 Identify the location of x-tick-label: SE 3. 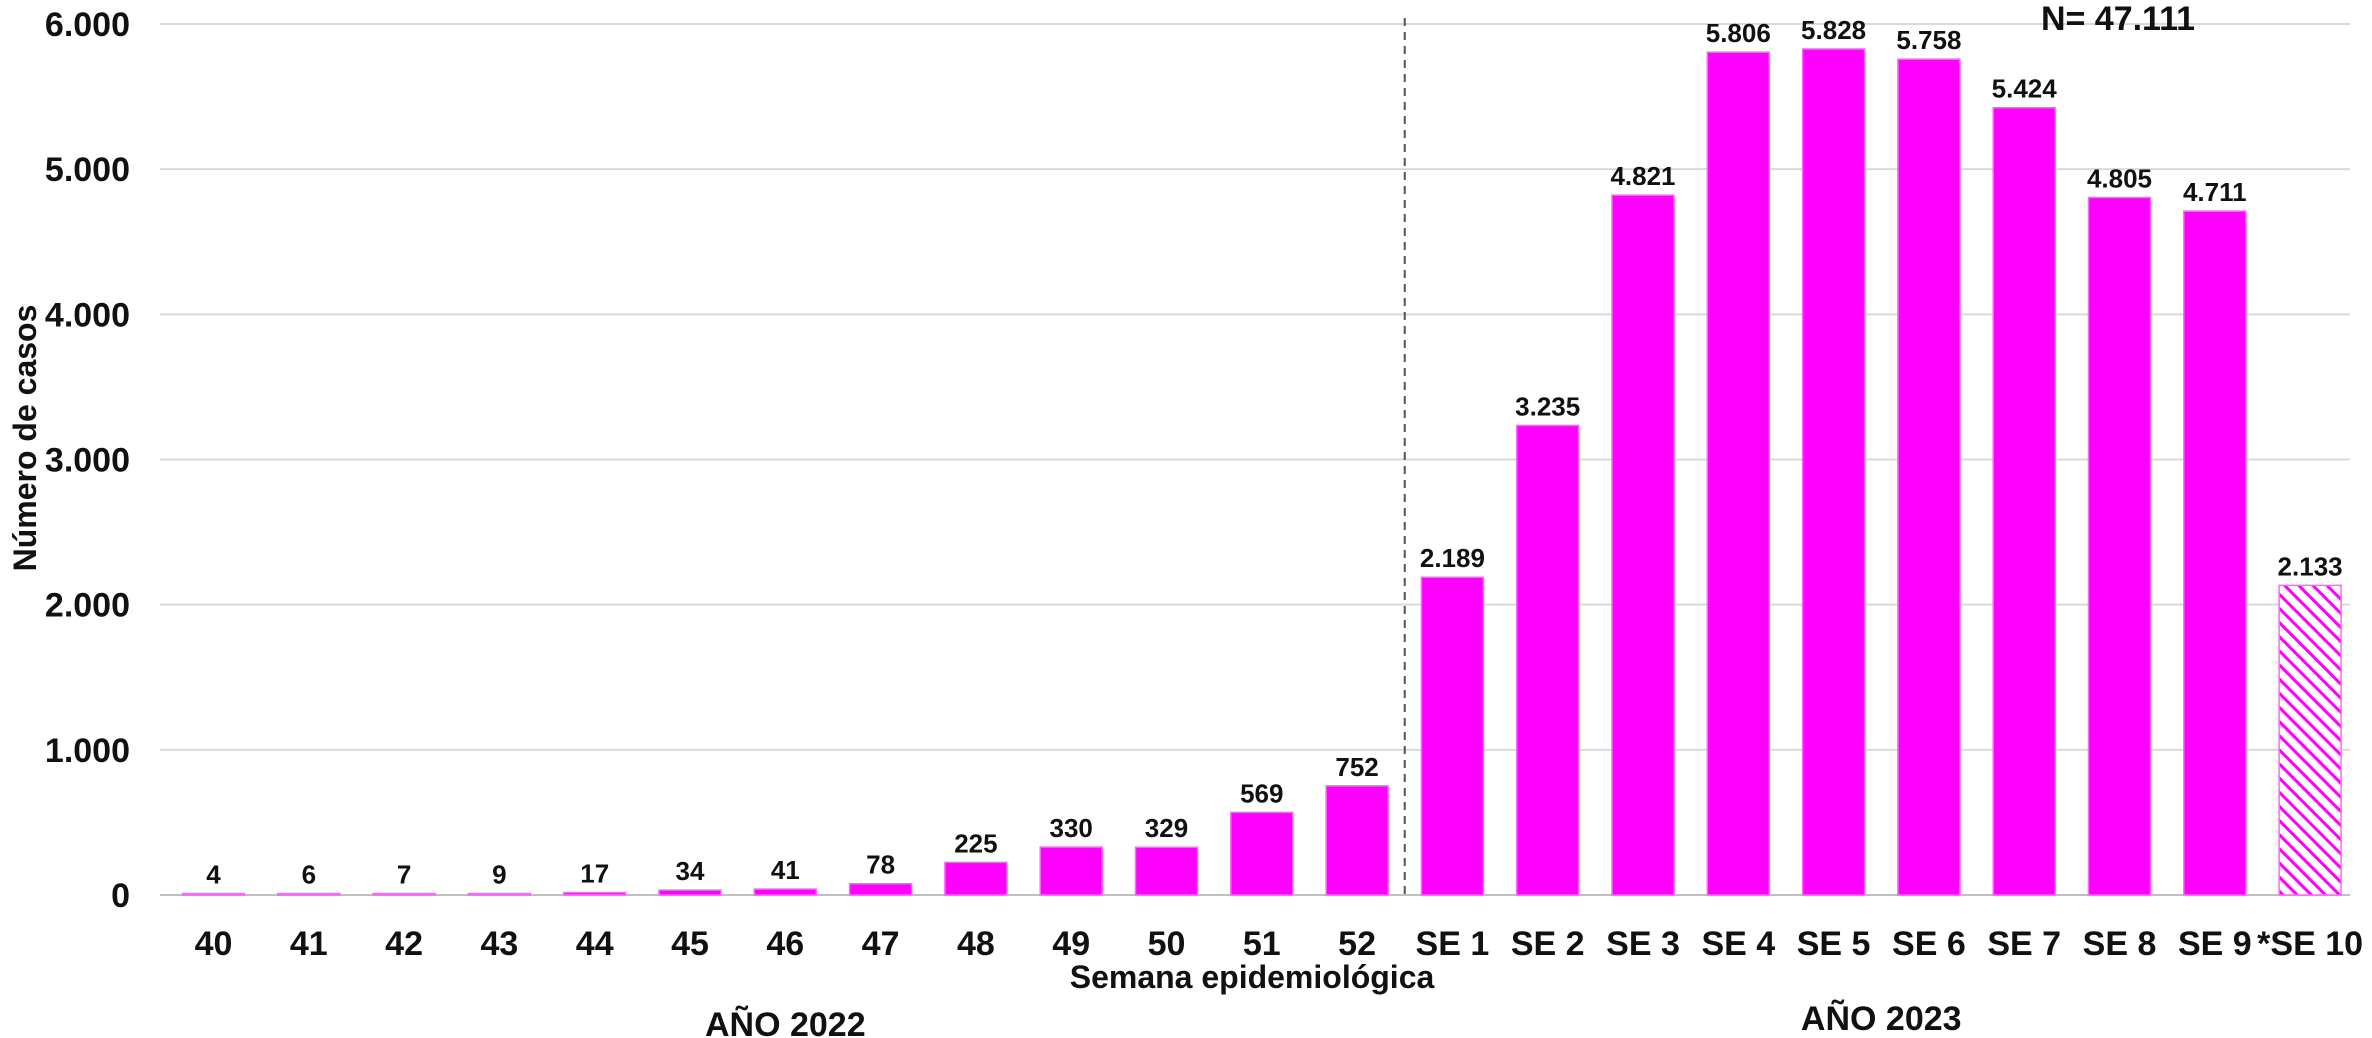
(1643, 944).